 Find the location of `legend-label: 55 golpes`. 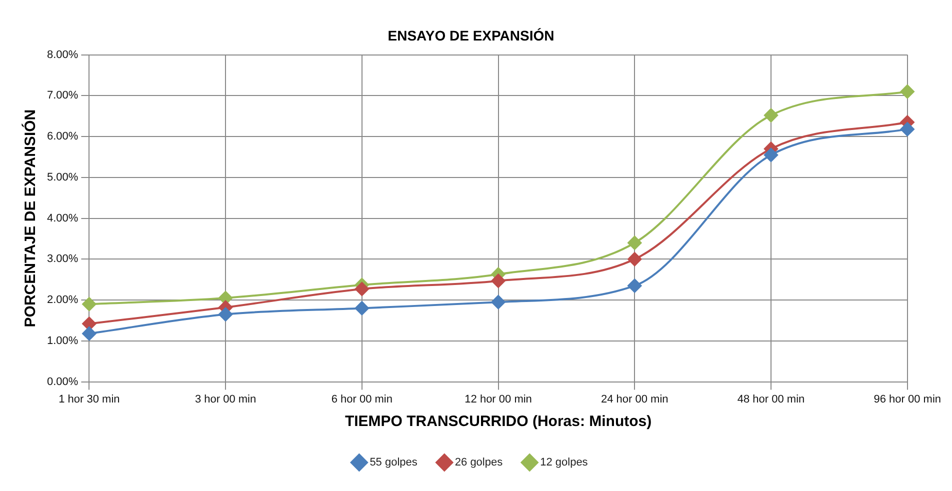

legend-label: 55 golpes is located at coordinates (394, 462).